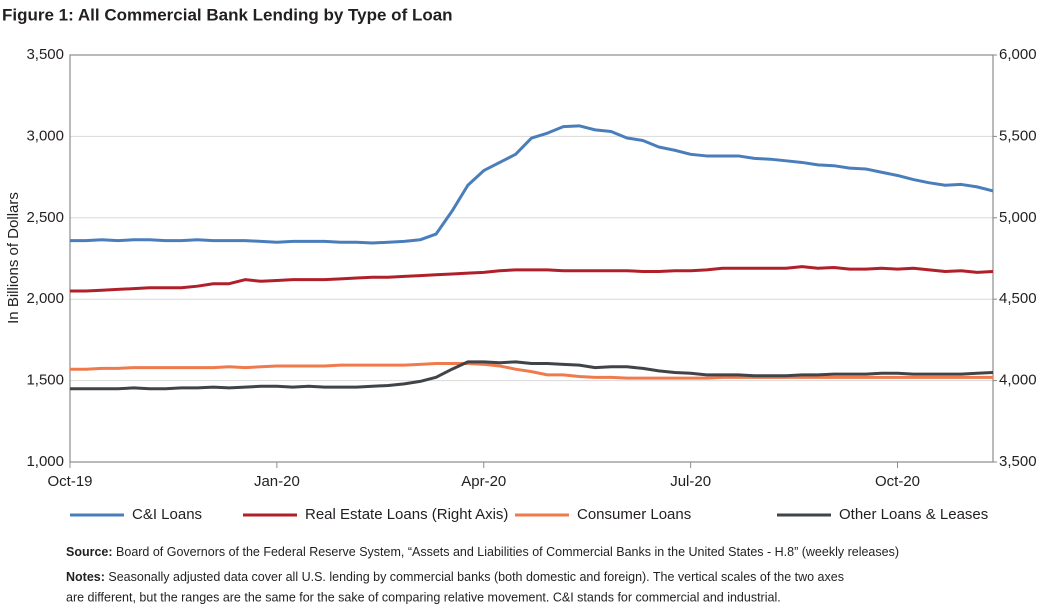  I want to click on notes-label: Notes:, so click(85, 577).